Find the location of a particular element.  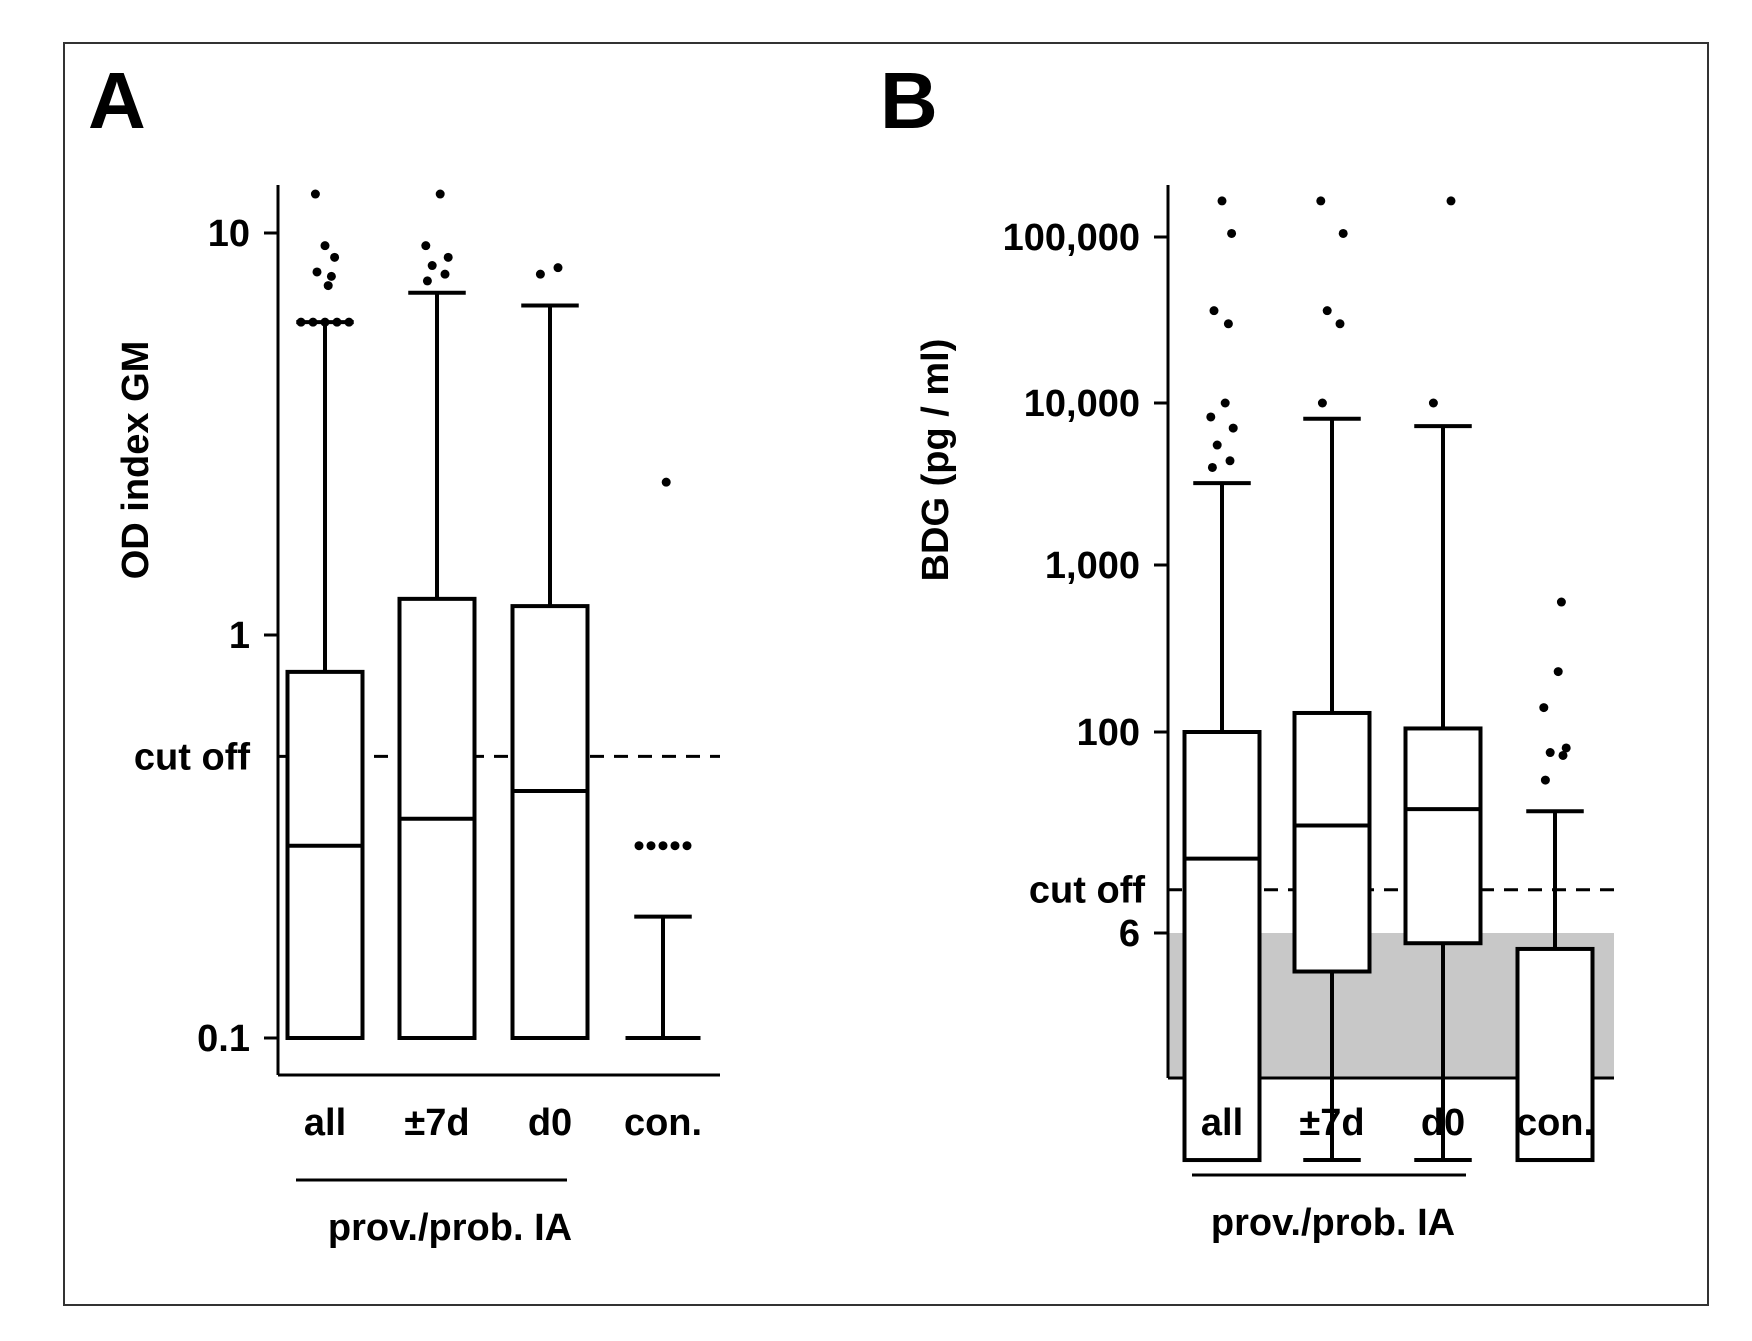

panel-a-cutoff-label: cut off is located at coordinates (192, 757).